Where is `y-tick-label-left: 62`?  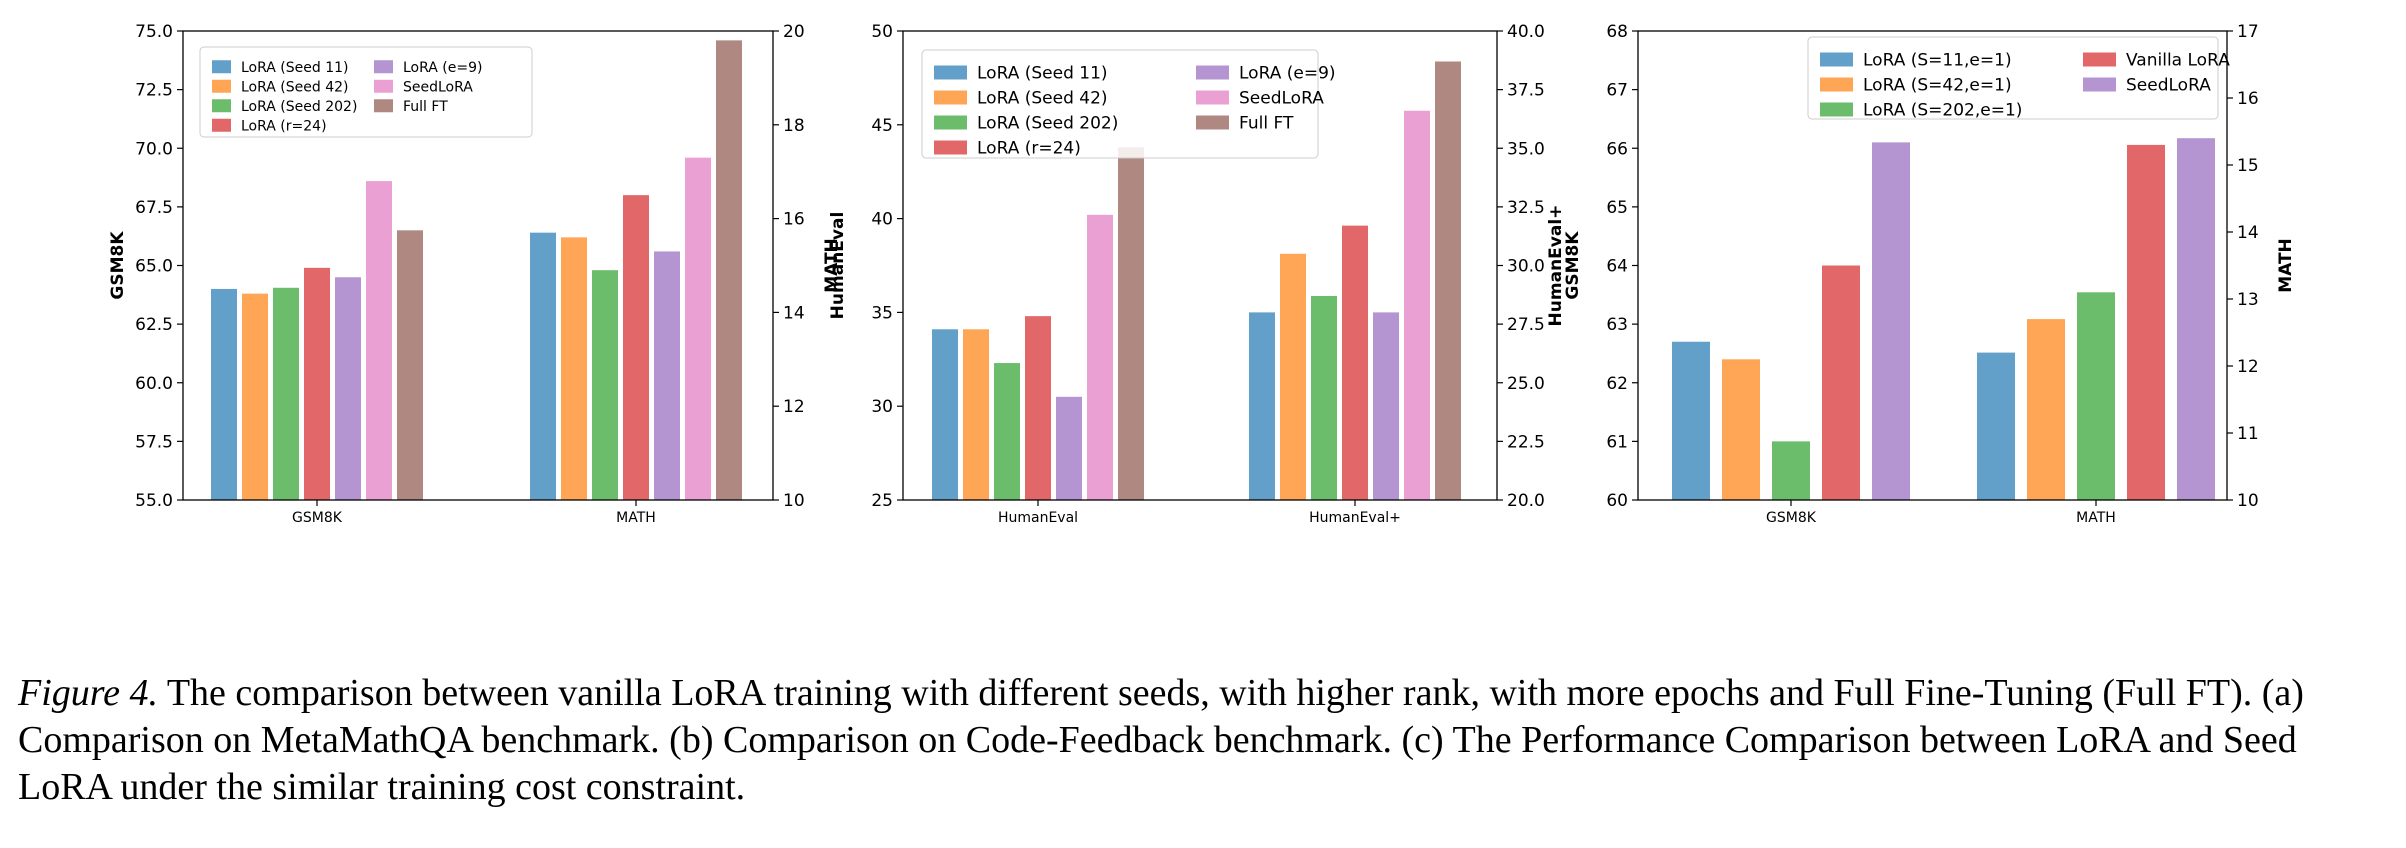
y-tick-label-left: 62 is located at coordinates (1617, 384).